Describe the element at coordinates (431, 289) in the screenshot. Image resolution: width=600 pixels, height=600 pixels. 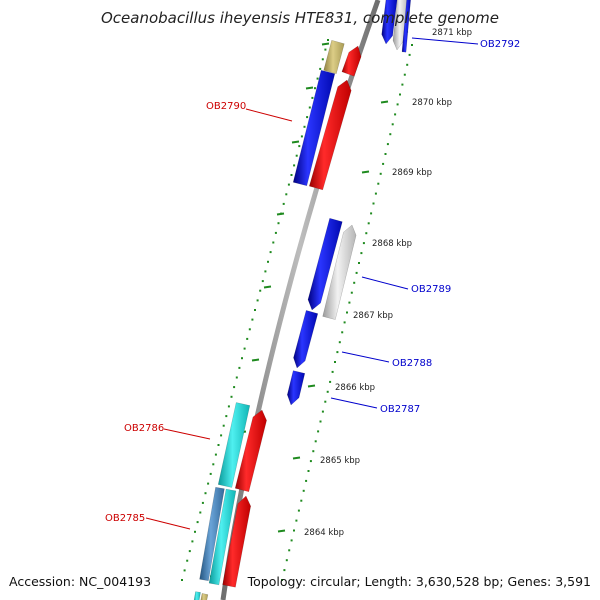
I see `gene-label-ob2789: OB2789` at that location.